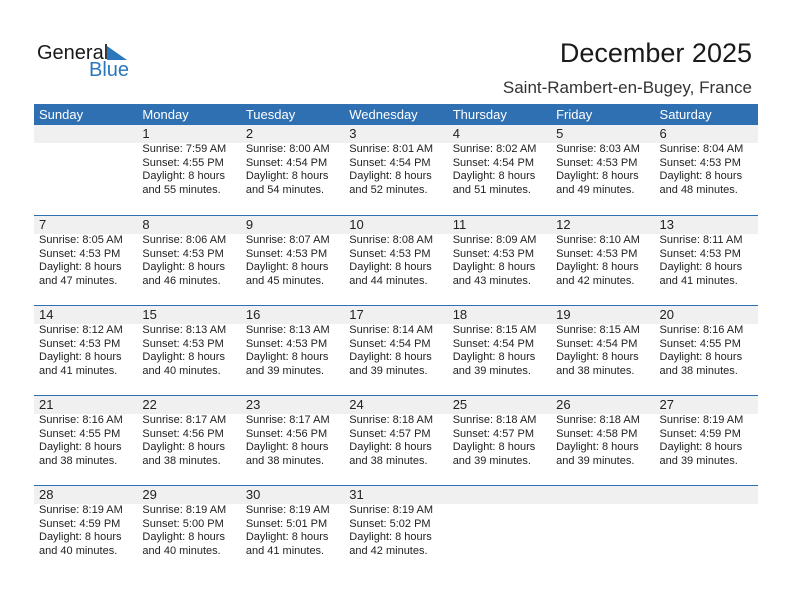 The height and width of the screenshot is (612, 792). What do you see at coordinates (701, 240) in the screenshot?
I see `sunrise-text: Sunrise: 8:11 AM` at bounding box center [701, 240].